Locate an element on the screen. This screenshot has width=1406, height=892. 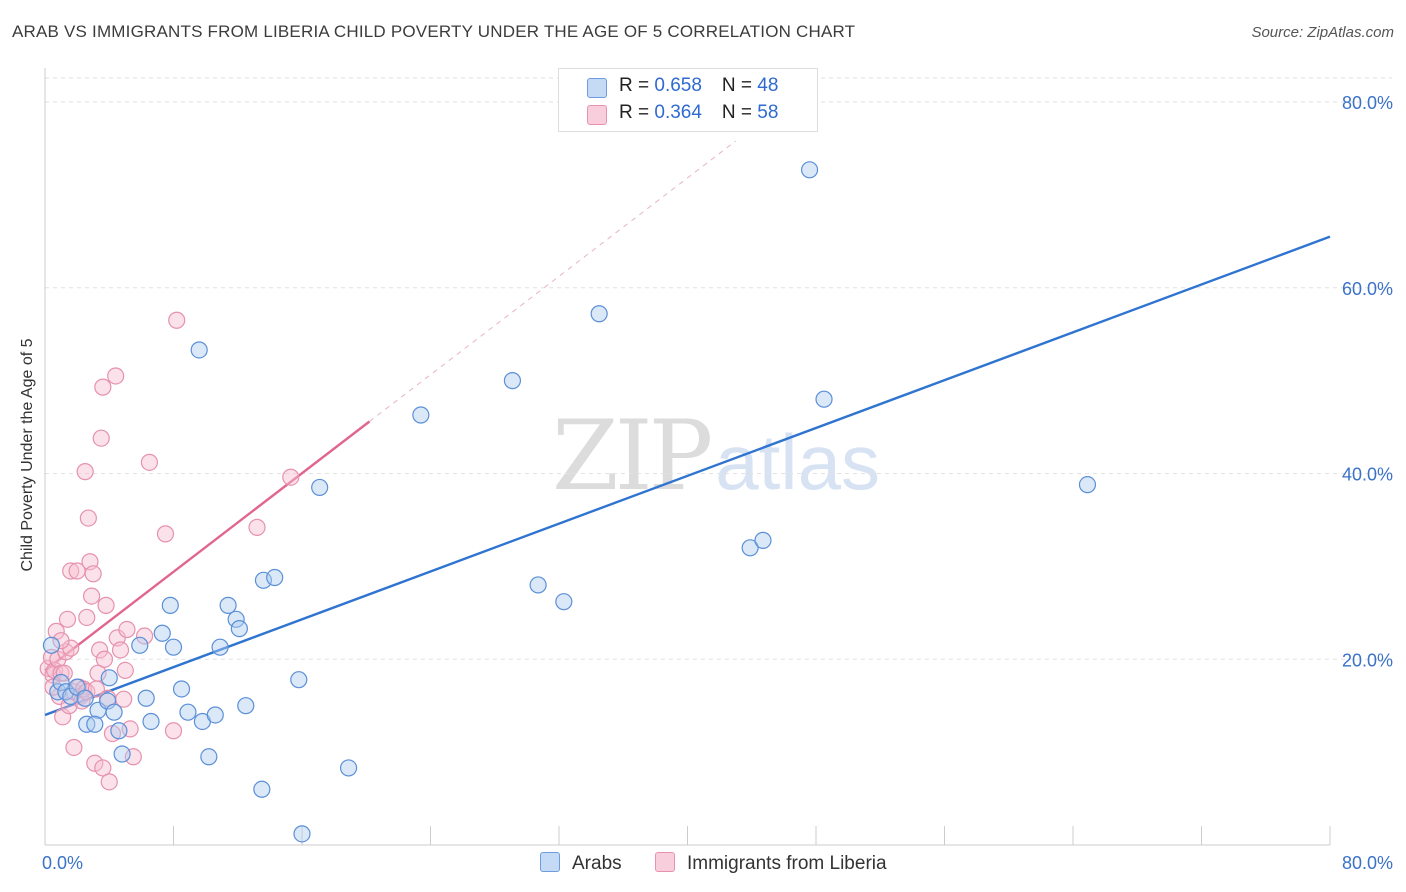
source-label: Source: ZipAtlas.com is located at coordinates (1322, 32).